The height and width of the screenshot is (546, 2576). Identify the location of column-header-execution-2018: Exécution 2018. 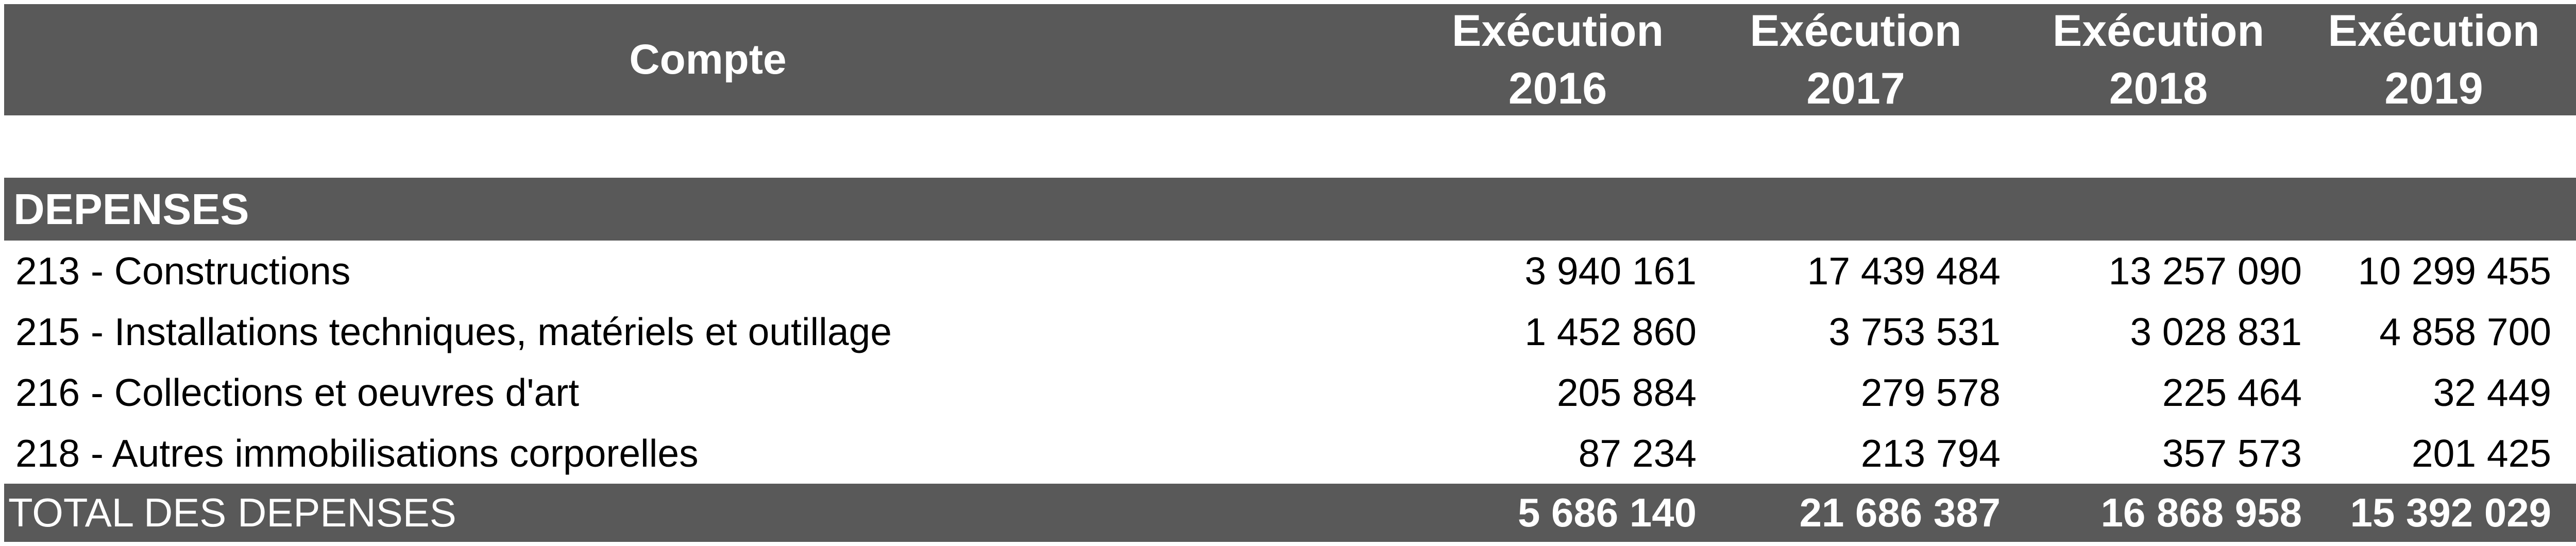
(2158, 59).